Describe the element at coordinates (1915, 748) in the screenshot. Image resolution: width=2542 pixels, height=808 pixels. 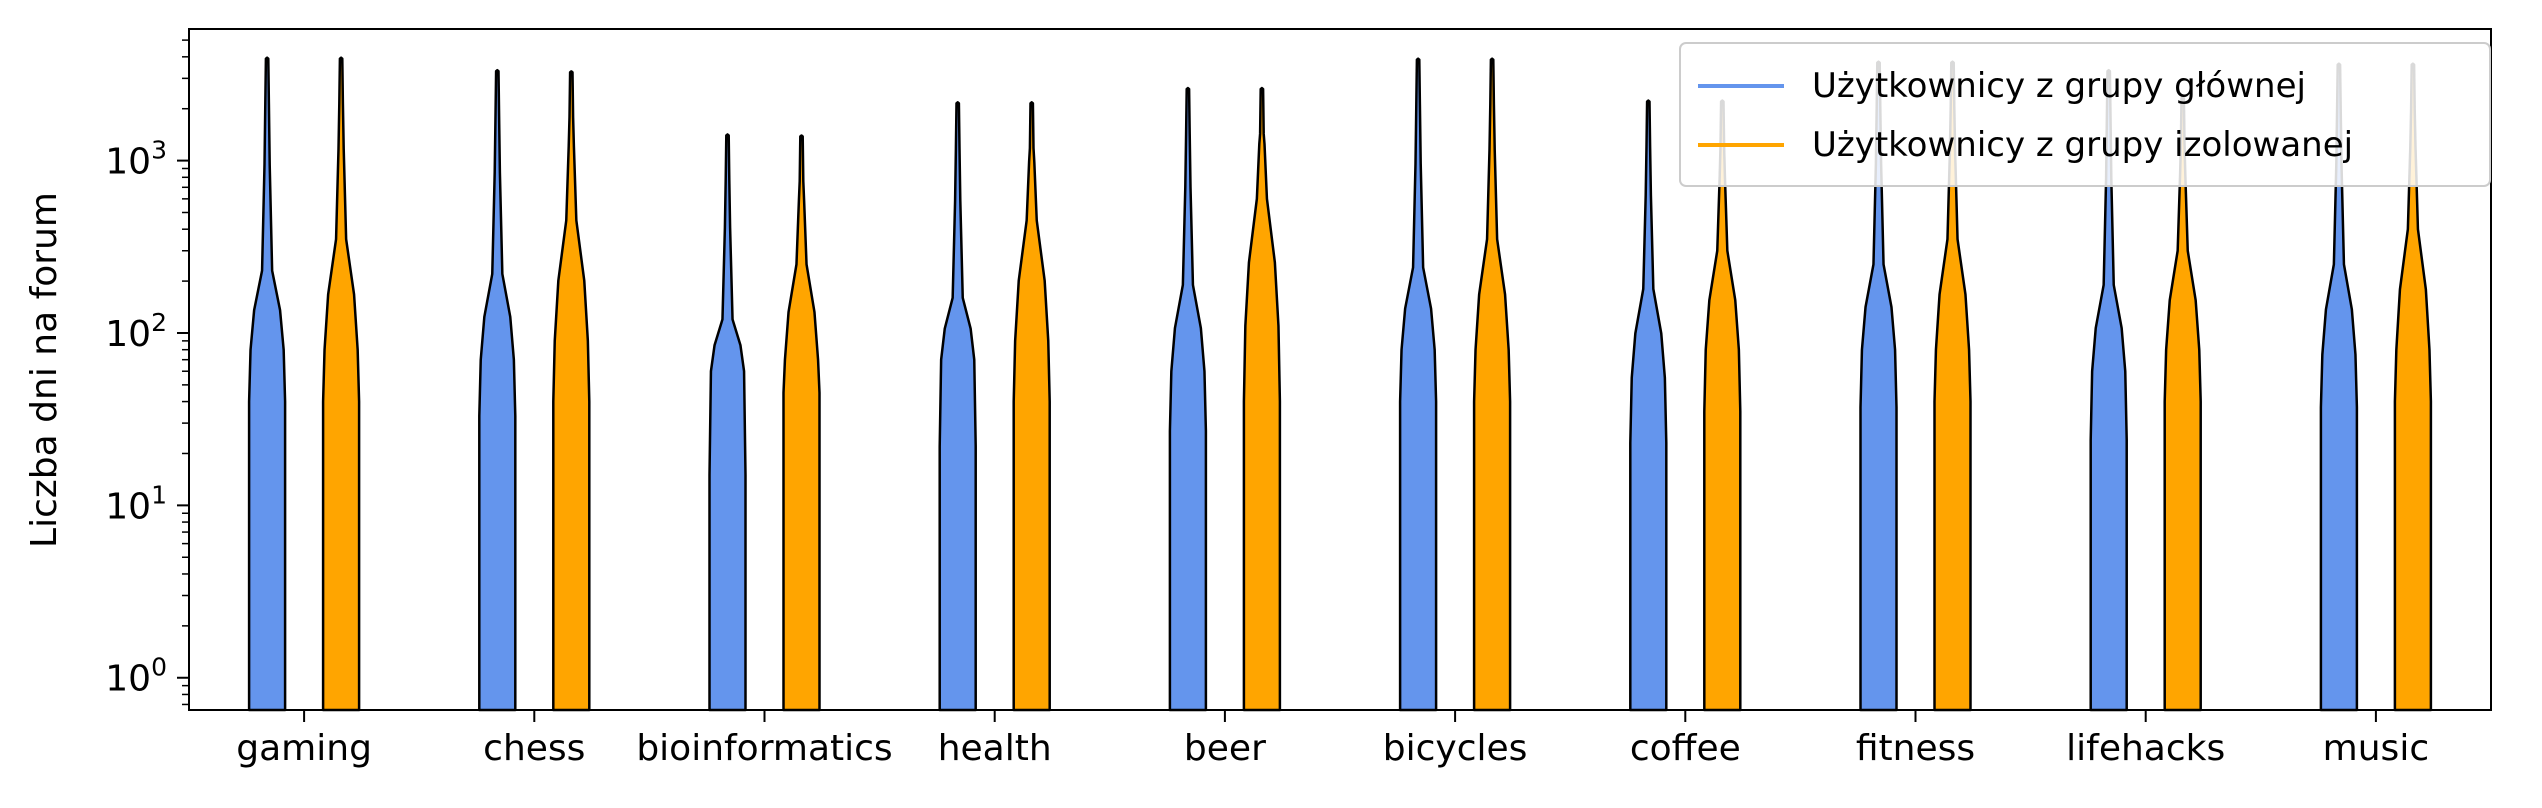
I see `x-tick-label: fitness` at that location.